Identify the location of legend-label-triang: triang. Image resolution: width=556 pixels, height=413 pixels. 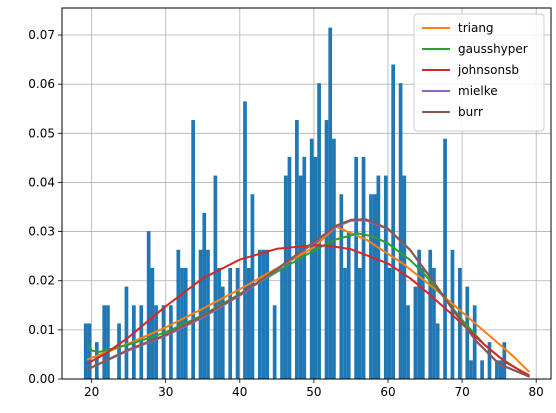
(476, 28).